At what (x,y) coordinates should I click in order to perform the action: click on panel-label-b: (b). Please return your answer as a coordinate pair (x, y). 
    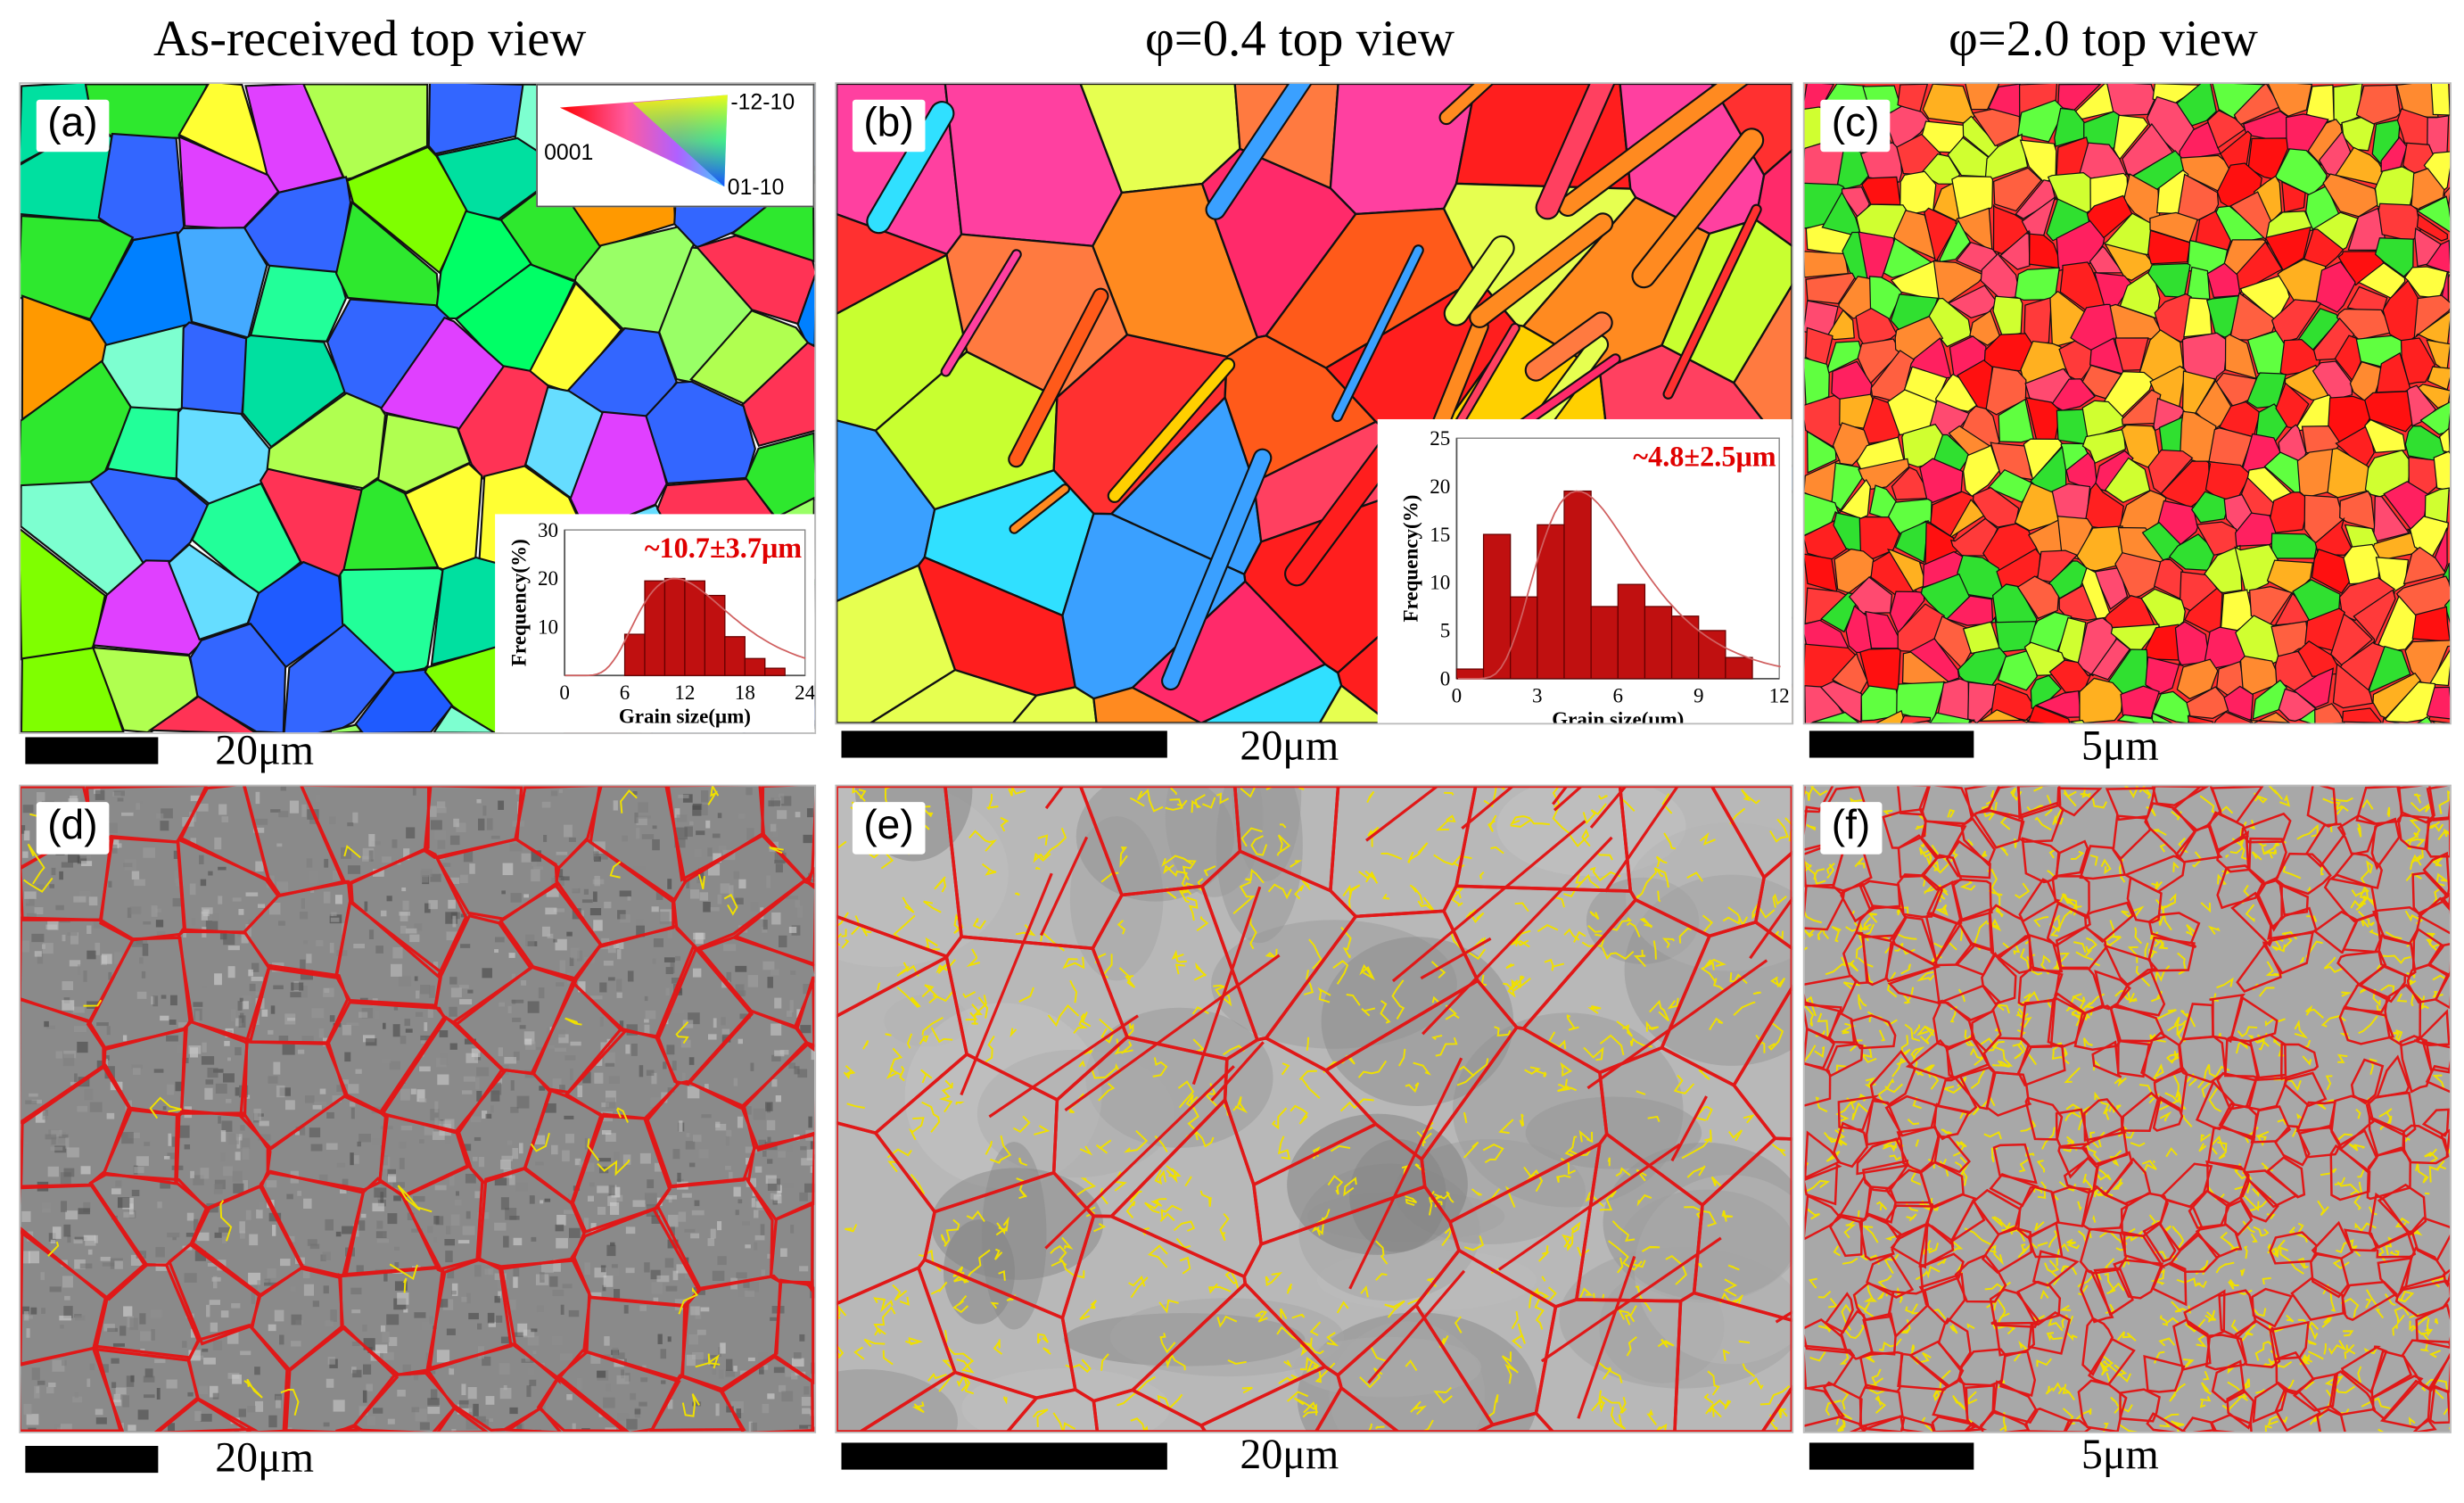
    Looking at the image, I should click on (889, 126).